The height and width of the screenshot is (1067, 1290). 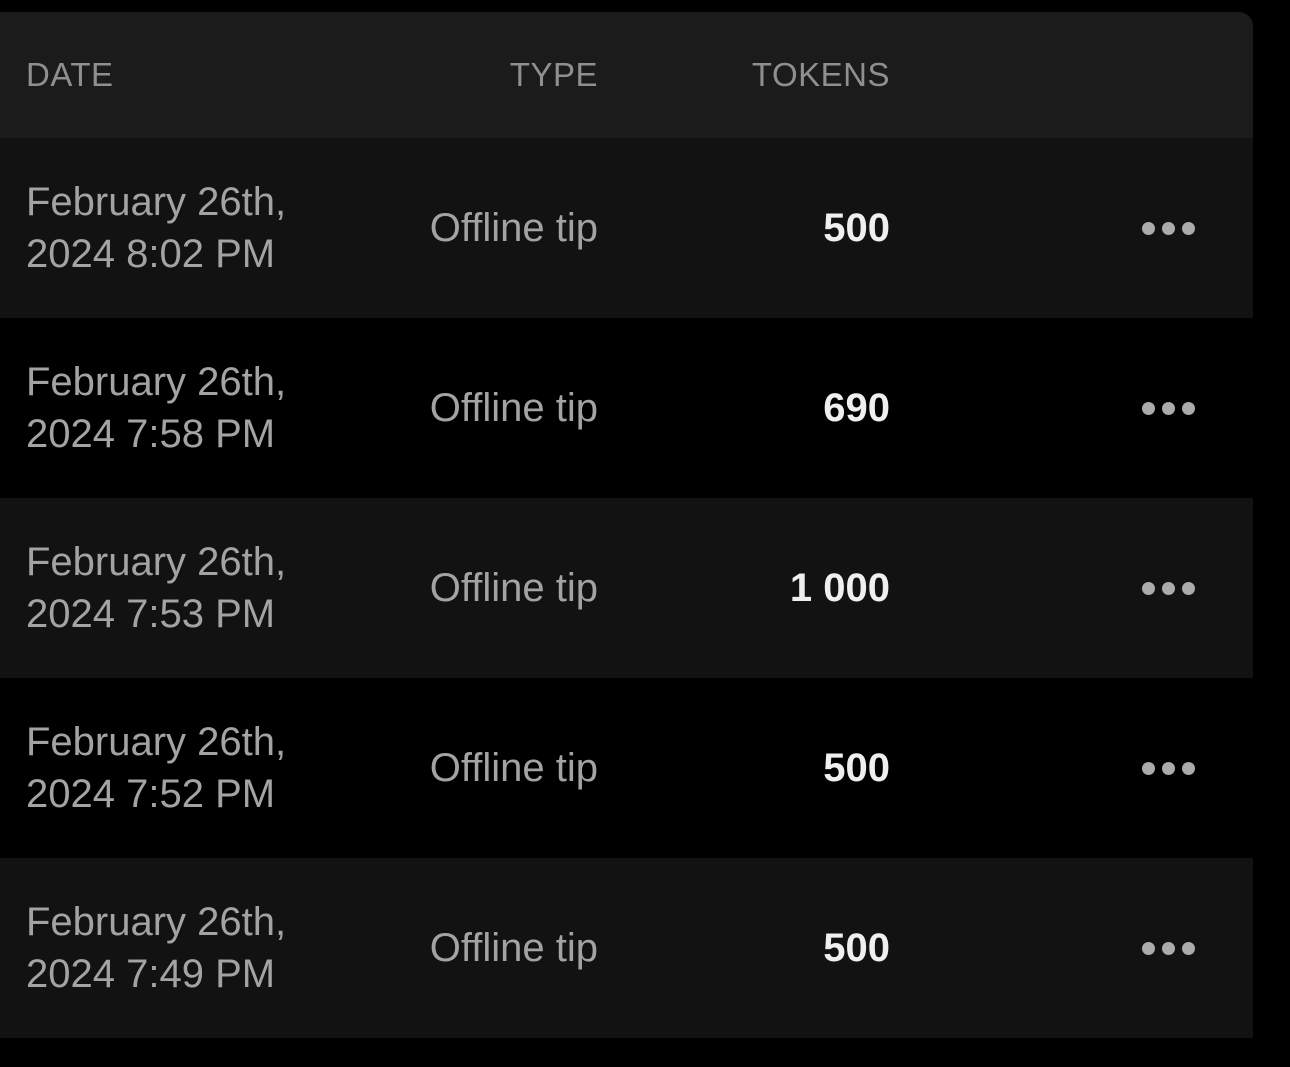 I want to click on table-header: DATE TYPE TOKENS, so click(x=626, y=75).